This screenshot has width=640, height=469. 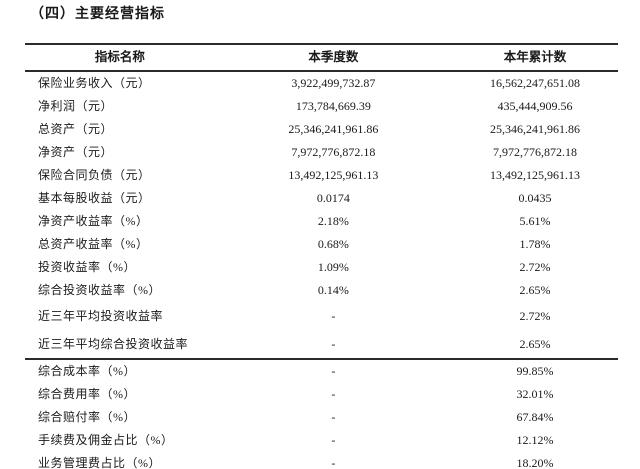 I want to click on indicator-name-cell: 保险合同负债（元）, so click(x=94, y=175).